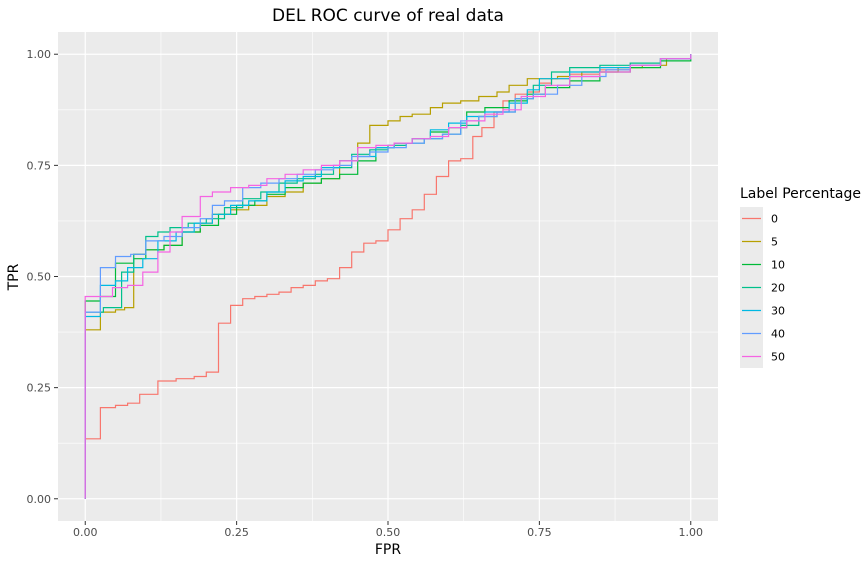 The image size is (868, 566). What do you see at coordinates (236, 532) in the screenshot?
I see `x-tick-label: 0.25` at bounding box center [236, 532].